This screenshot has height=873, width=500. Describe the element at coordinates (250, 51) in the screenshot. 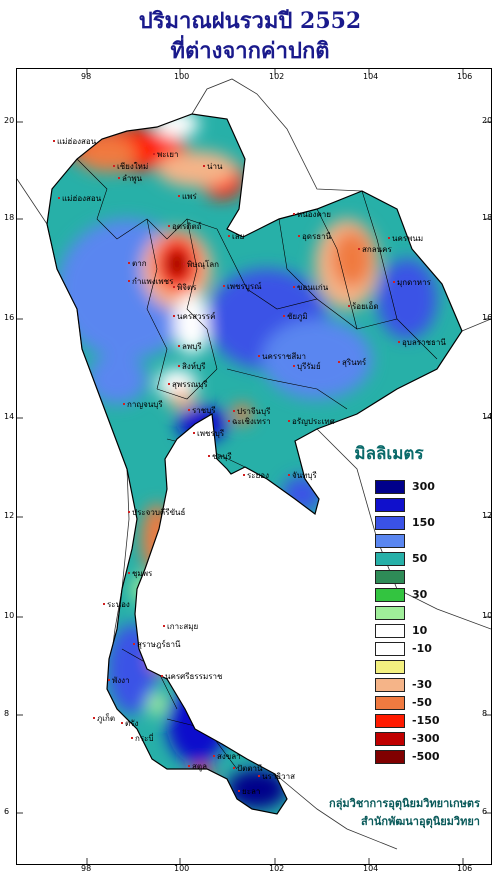

I see `map-subtitle: ที่ต่างจากค่าปกติ` at that location.